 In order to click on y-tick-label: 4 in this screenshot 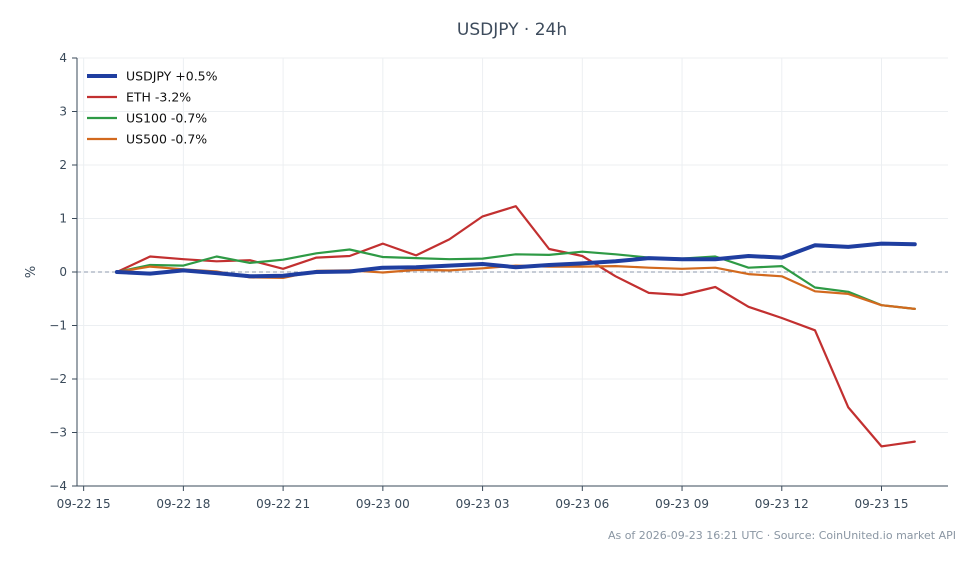, I will do `click(63, 58)`.